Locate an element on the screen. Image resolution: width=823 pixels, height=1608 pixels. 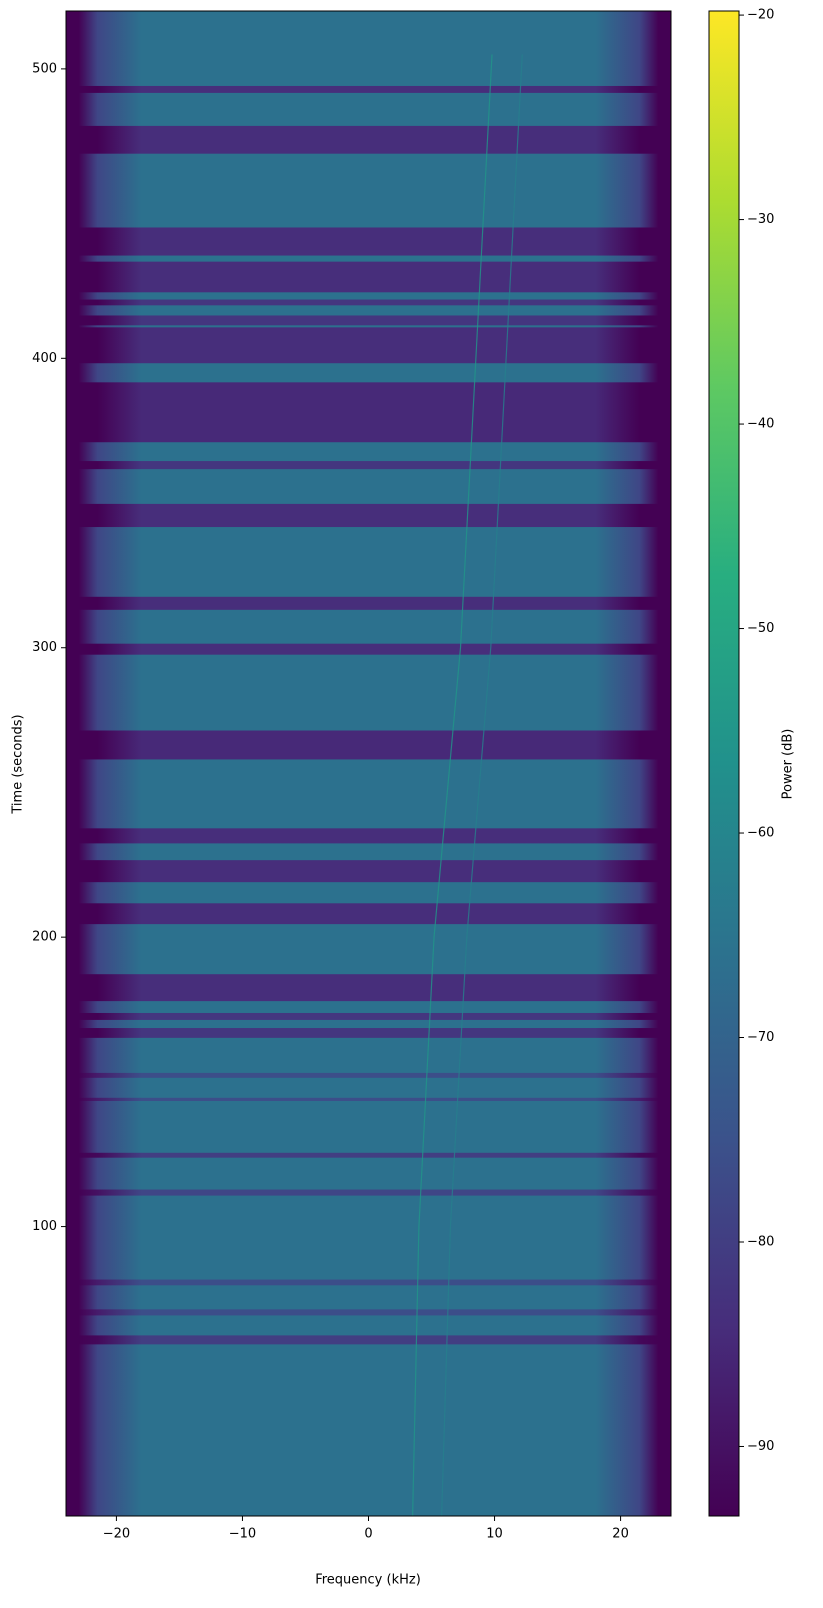
colorbar-label: Power (dB) is located at coordinates (788, 764).